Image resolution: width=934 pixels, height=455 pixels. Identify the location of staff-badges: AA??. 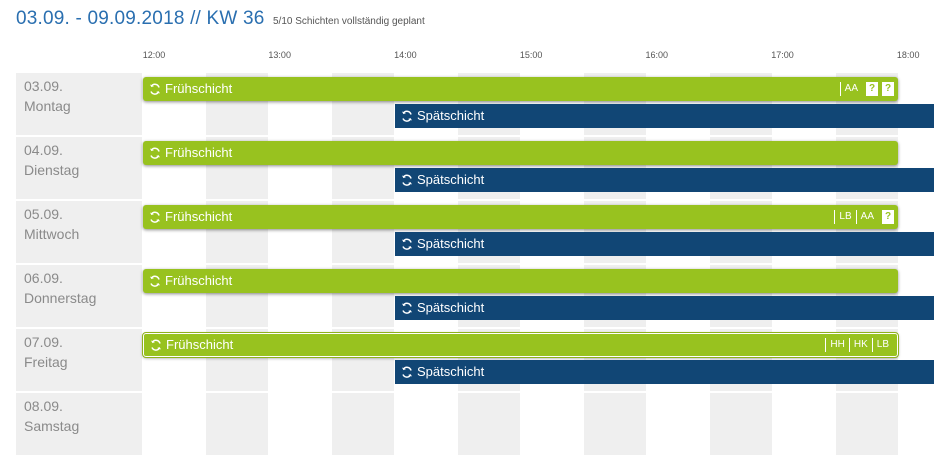
(866, 89).